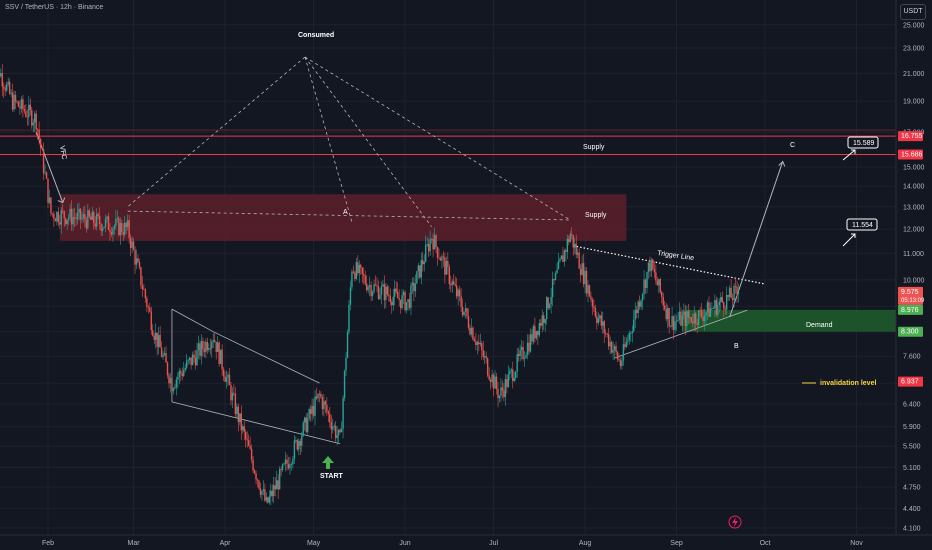 Image resolution: width=932 pixels, height=550 pixels. What do you see at coordinates (860, 148) in the screenshot?
I see `target-2-box: 15.589` at bounding box center [860, 148].